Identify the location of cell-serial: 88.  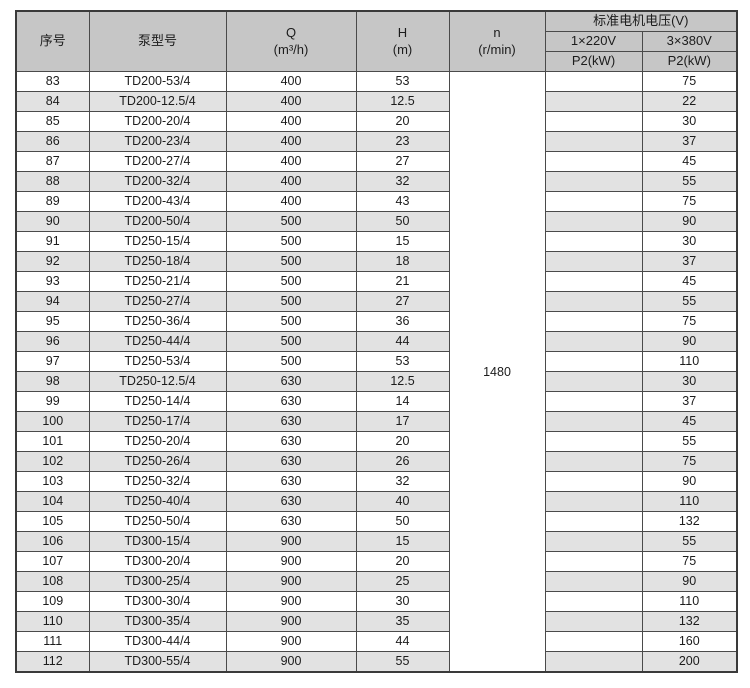
(52, 181).